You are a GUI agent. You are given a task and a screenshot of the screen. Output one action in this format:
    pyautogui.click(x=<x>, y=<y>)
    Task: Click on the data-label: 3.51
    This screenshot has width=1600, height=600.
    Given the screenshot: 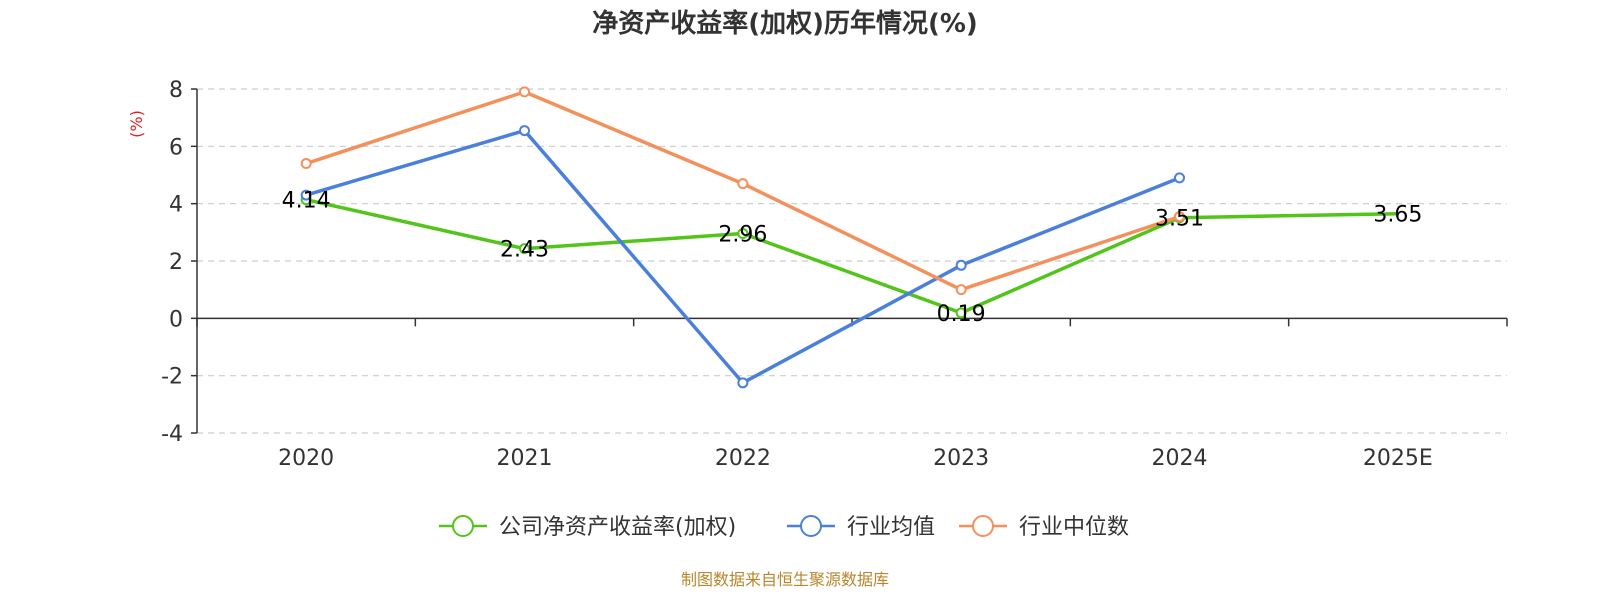 What is the action you would take?
    pyautogui.click(x=1179, y=219)
    